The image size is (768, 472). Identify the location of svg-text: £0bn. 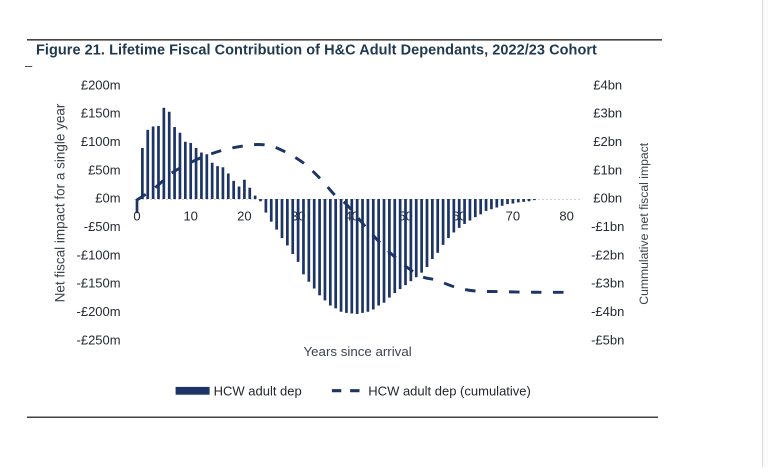
(607, 198).